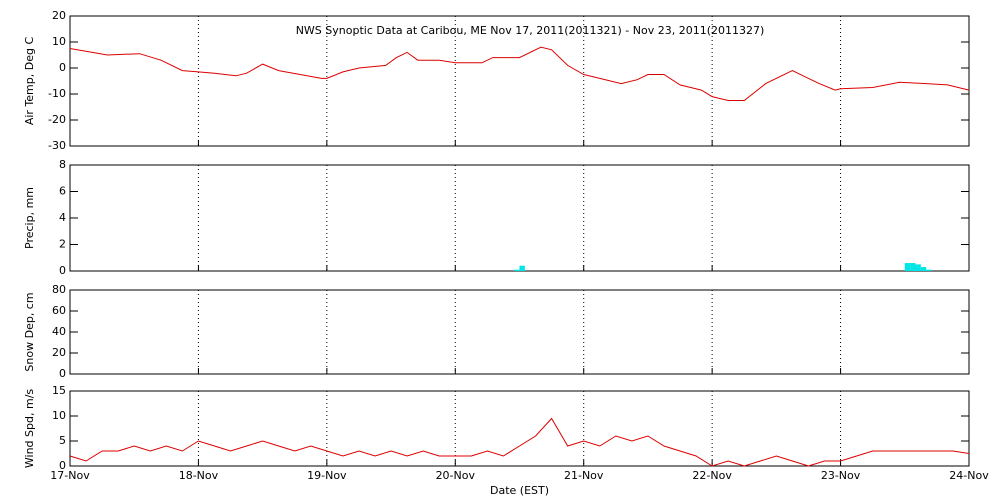  Describe the element at coordinates (199, 475) in the screenshot. I see `x-tick-label: 18-Nov` at that location.